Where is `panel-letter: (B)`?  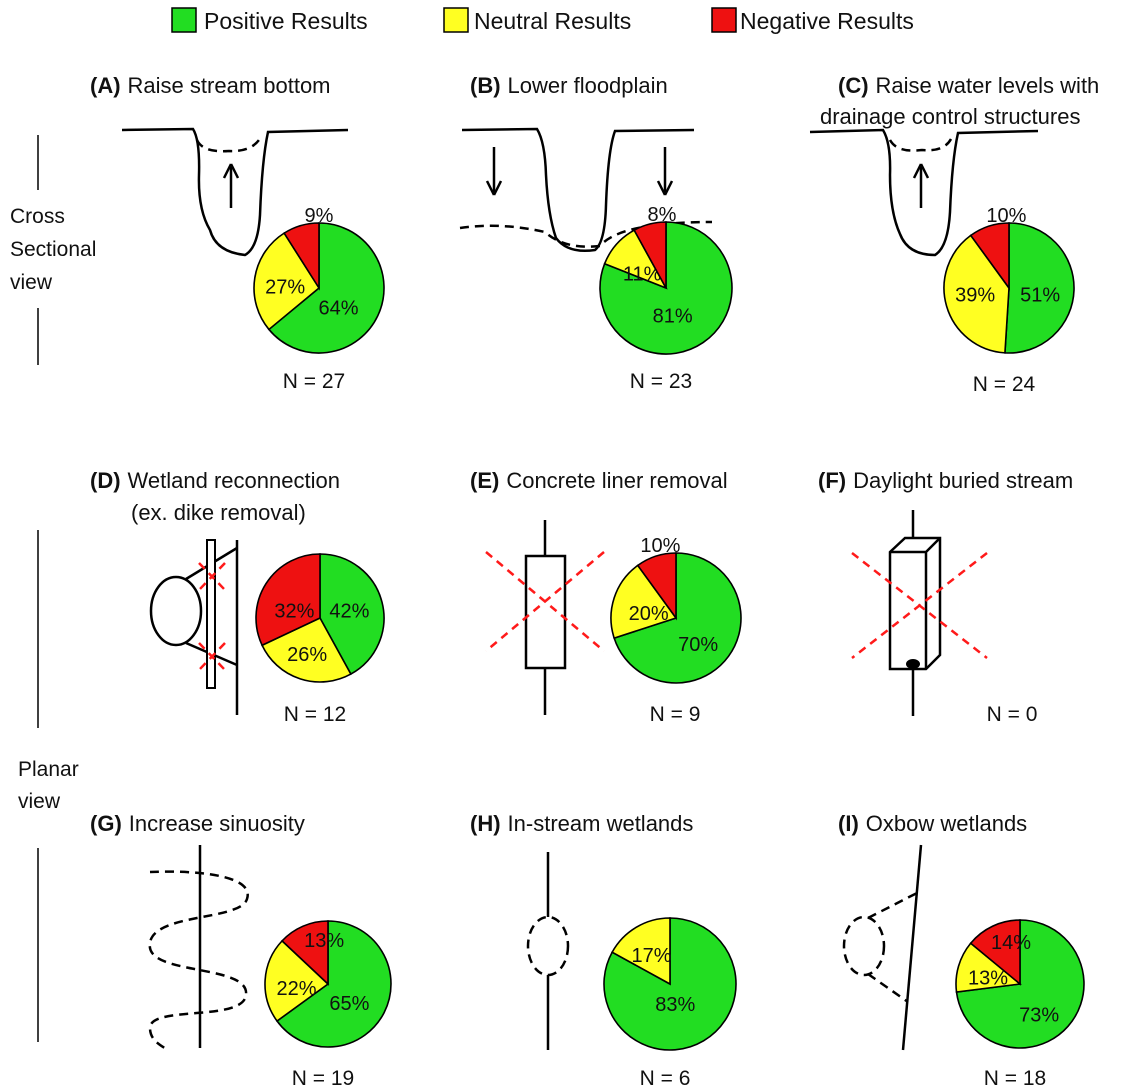 panel-letter: (B) is located at coordinates (485, 85).